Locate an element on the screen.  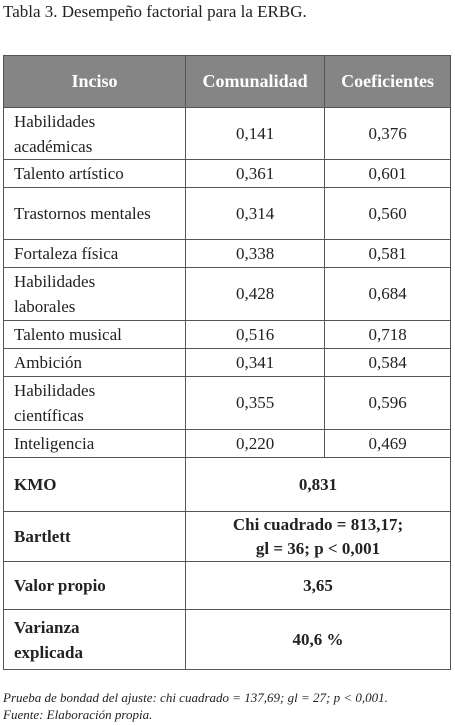
header-cell: Coeficientes is located at coordinates (387, 81).